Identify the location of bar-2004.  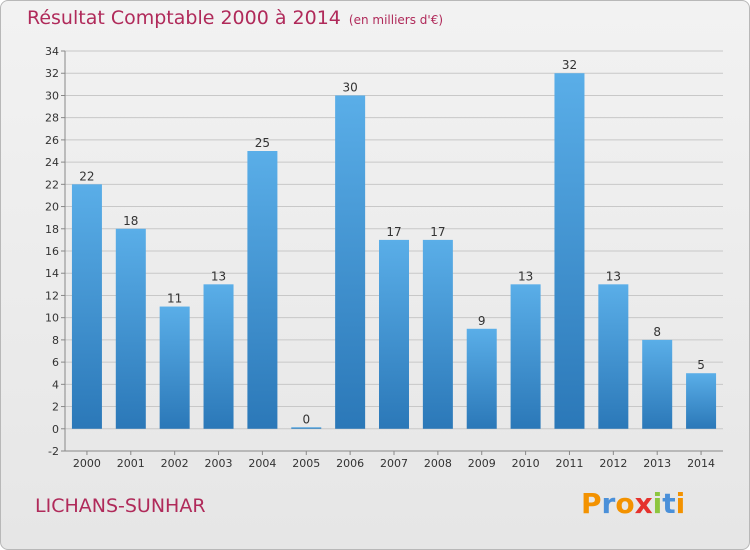
(262, 290).